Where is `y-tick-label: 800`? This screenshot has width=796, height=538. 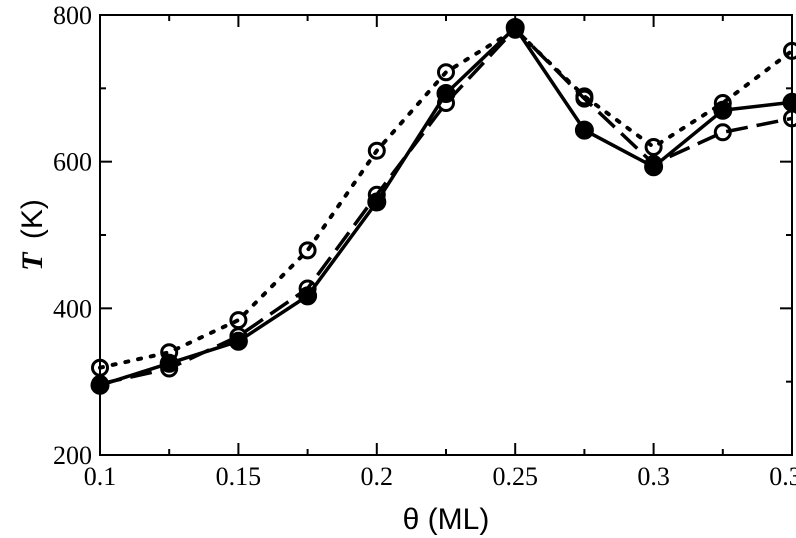 y-tick-label: 800 is located at coordinates (72, 15).